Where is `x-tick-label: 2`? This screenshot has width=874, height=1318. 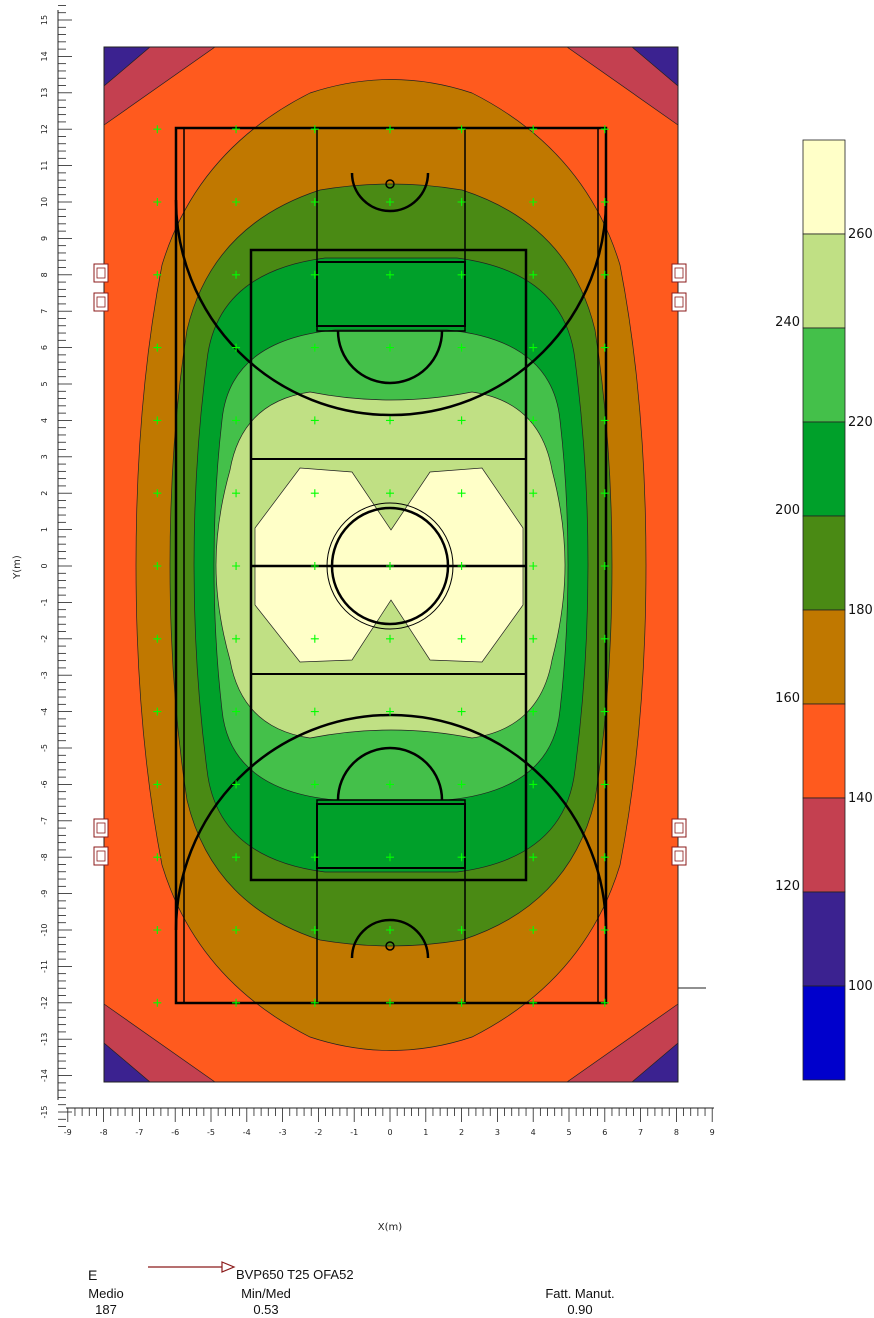
x-tick-label: 2 is located at coordinates (461, 1132).